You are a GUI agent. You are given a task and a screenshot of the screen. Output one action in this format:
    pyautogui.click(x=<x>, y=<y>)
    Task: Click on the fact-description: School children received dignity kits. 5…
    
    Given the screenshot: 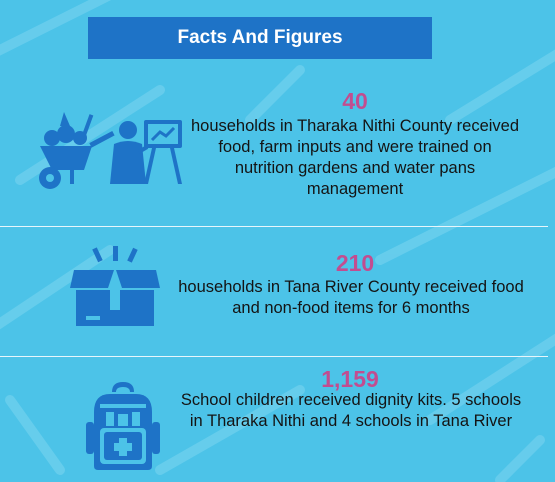 What is the action you would take?
    pyautogui.click(x=351, y=410)
    